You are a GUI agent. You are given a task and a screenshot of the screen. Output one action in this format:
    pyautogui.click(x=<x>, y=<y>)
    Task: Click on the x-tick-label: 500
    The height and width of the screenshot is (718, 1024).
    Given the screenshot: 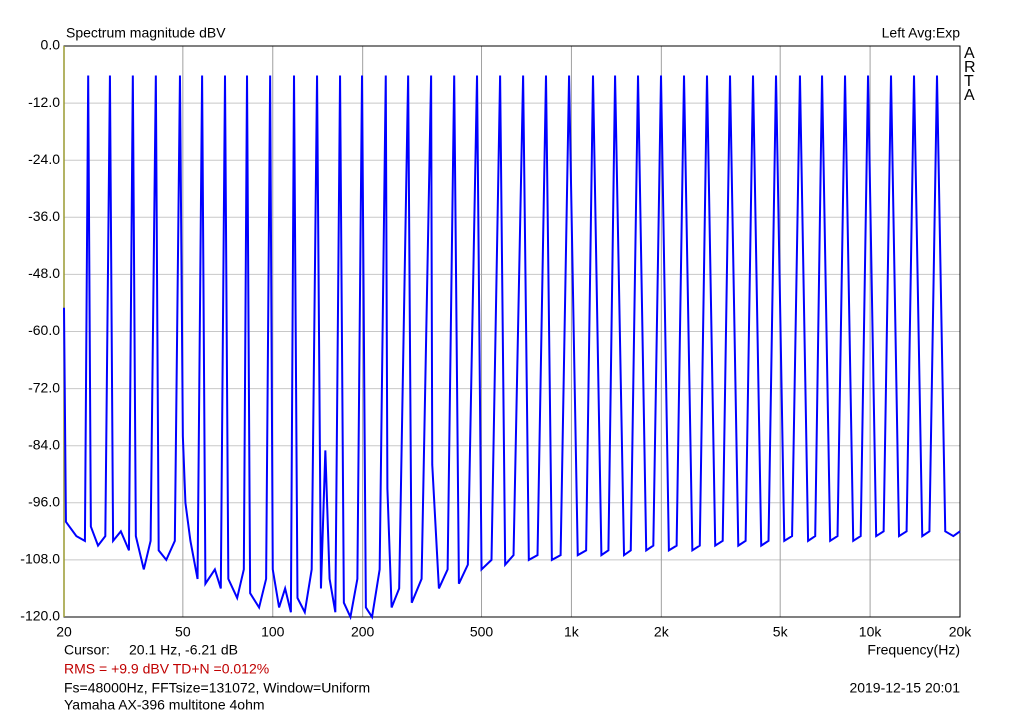 What is the action you would take?
    pyautogui.click(x=482, y=632)
    